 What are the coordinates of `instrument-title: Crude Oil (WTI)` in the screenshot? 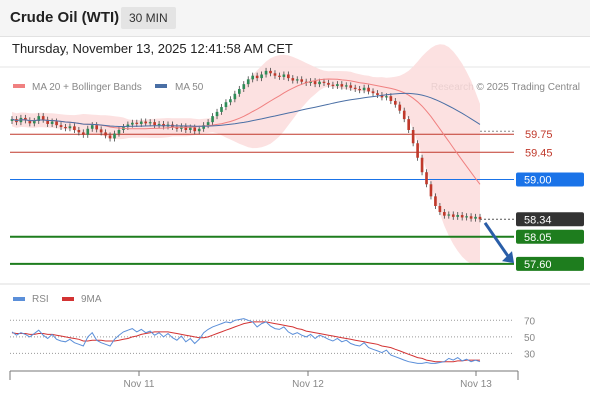 It's located at (65, 17).